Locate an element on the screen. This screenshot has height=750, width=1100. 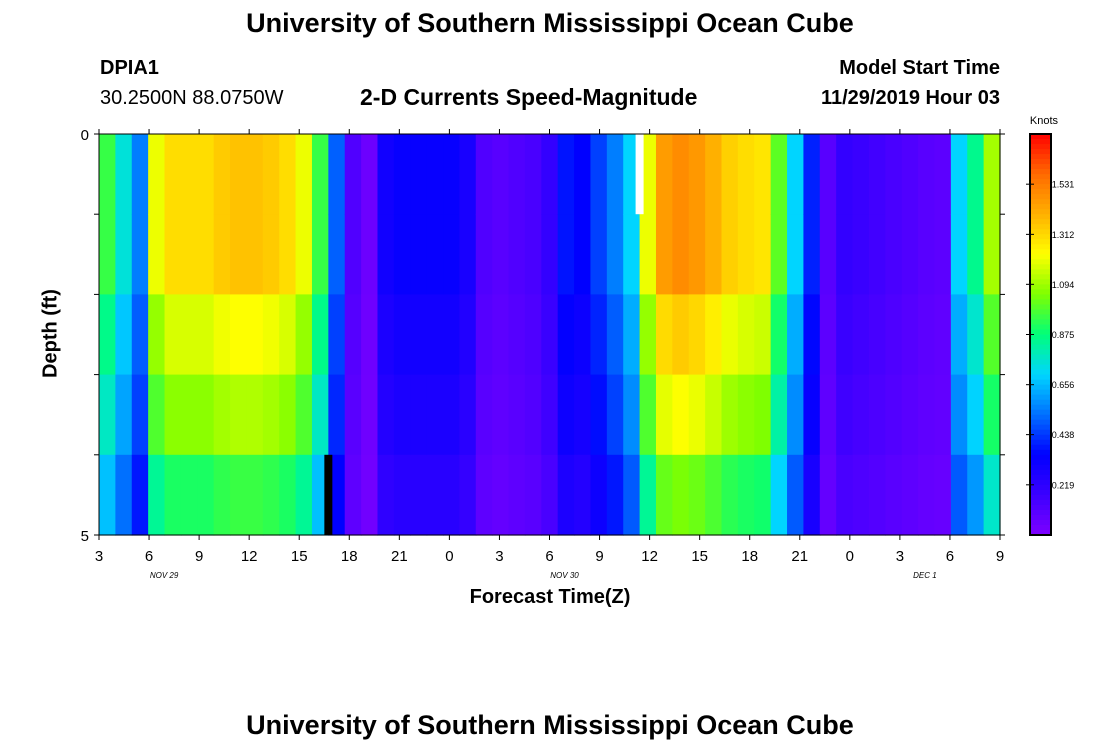
colorbar-tick-label: 0.656 is located at coordinates (1063, 385).